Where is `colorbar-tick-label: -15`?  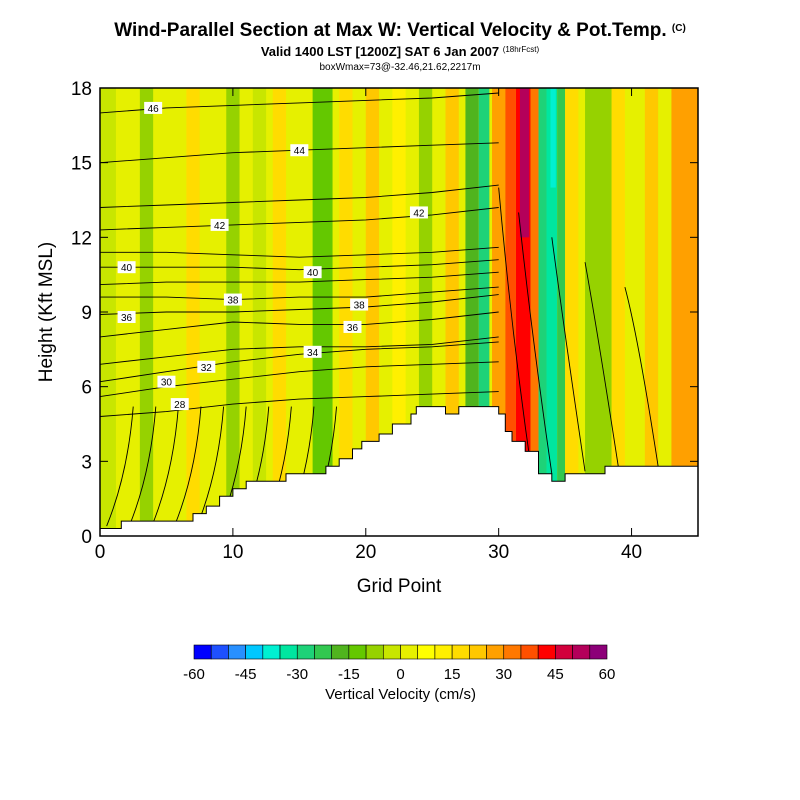 colorbar-tick-label: -15 is located at coordinates (349, 674).